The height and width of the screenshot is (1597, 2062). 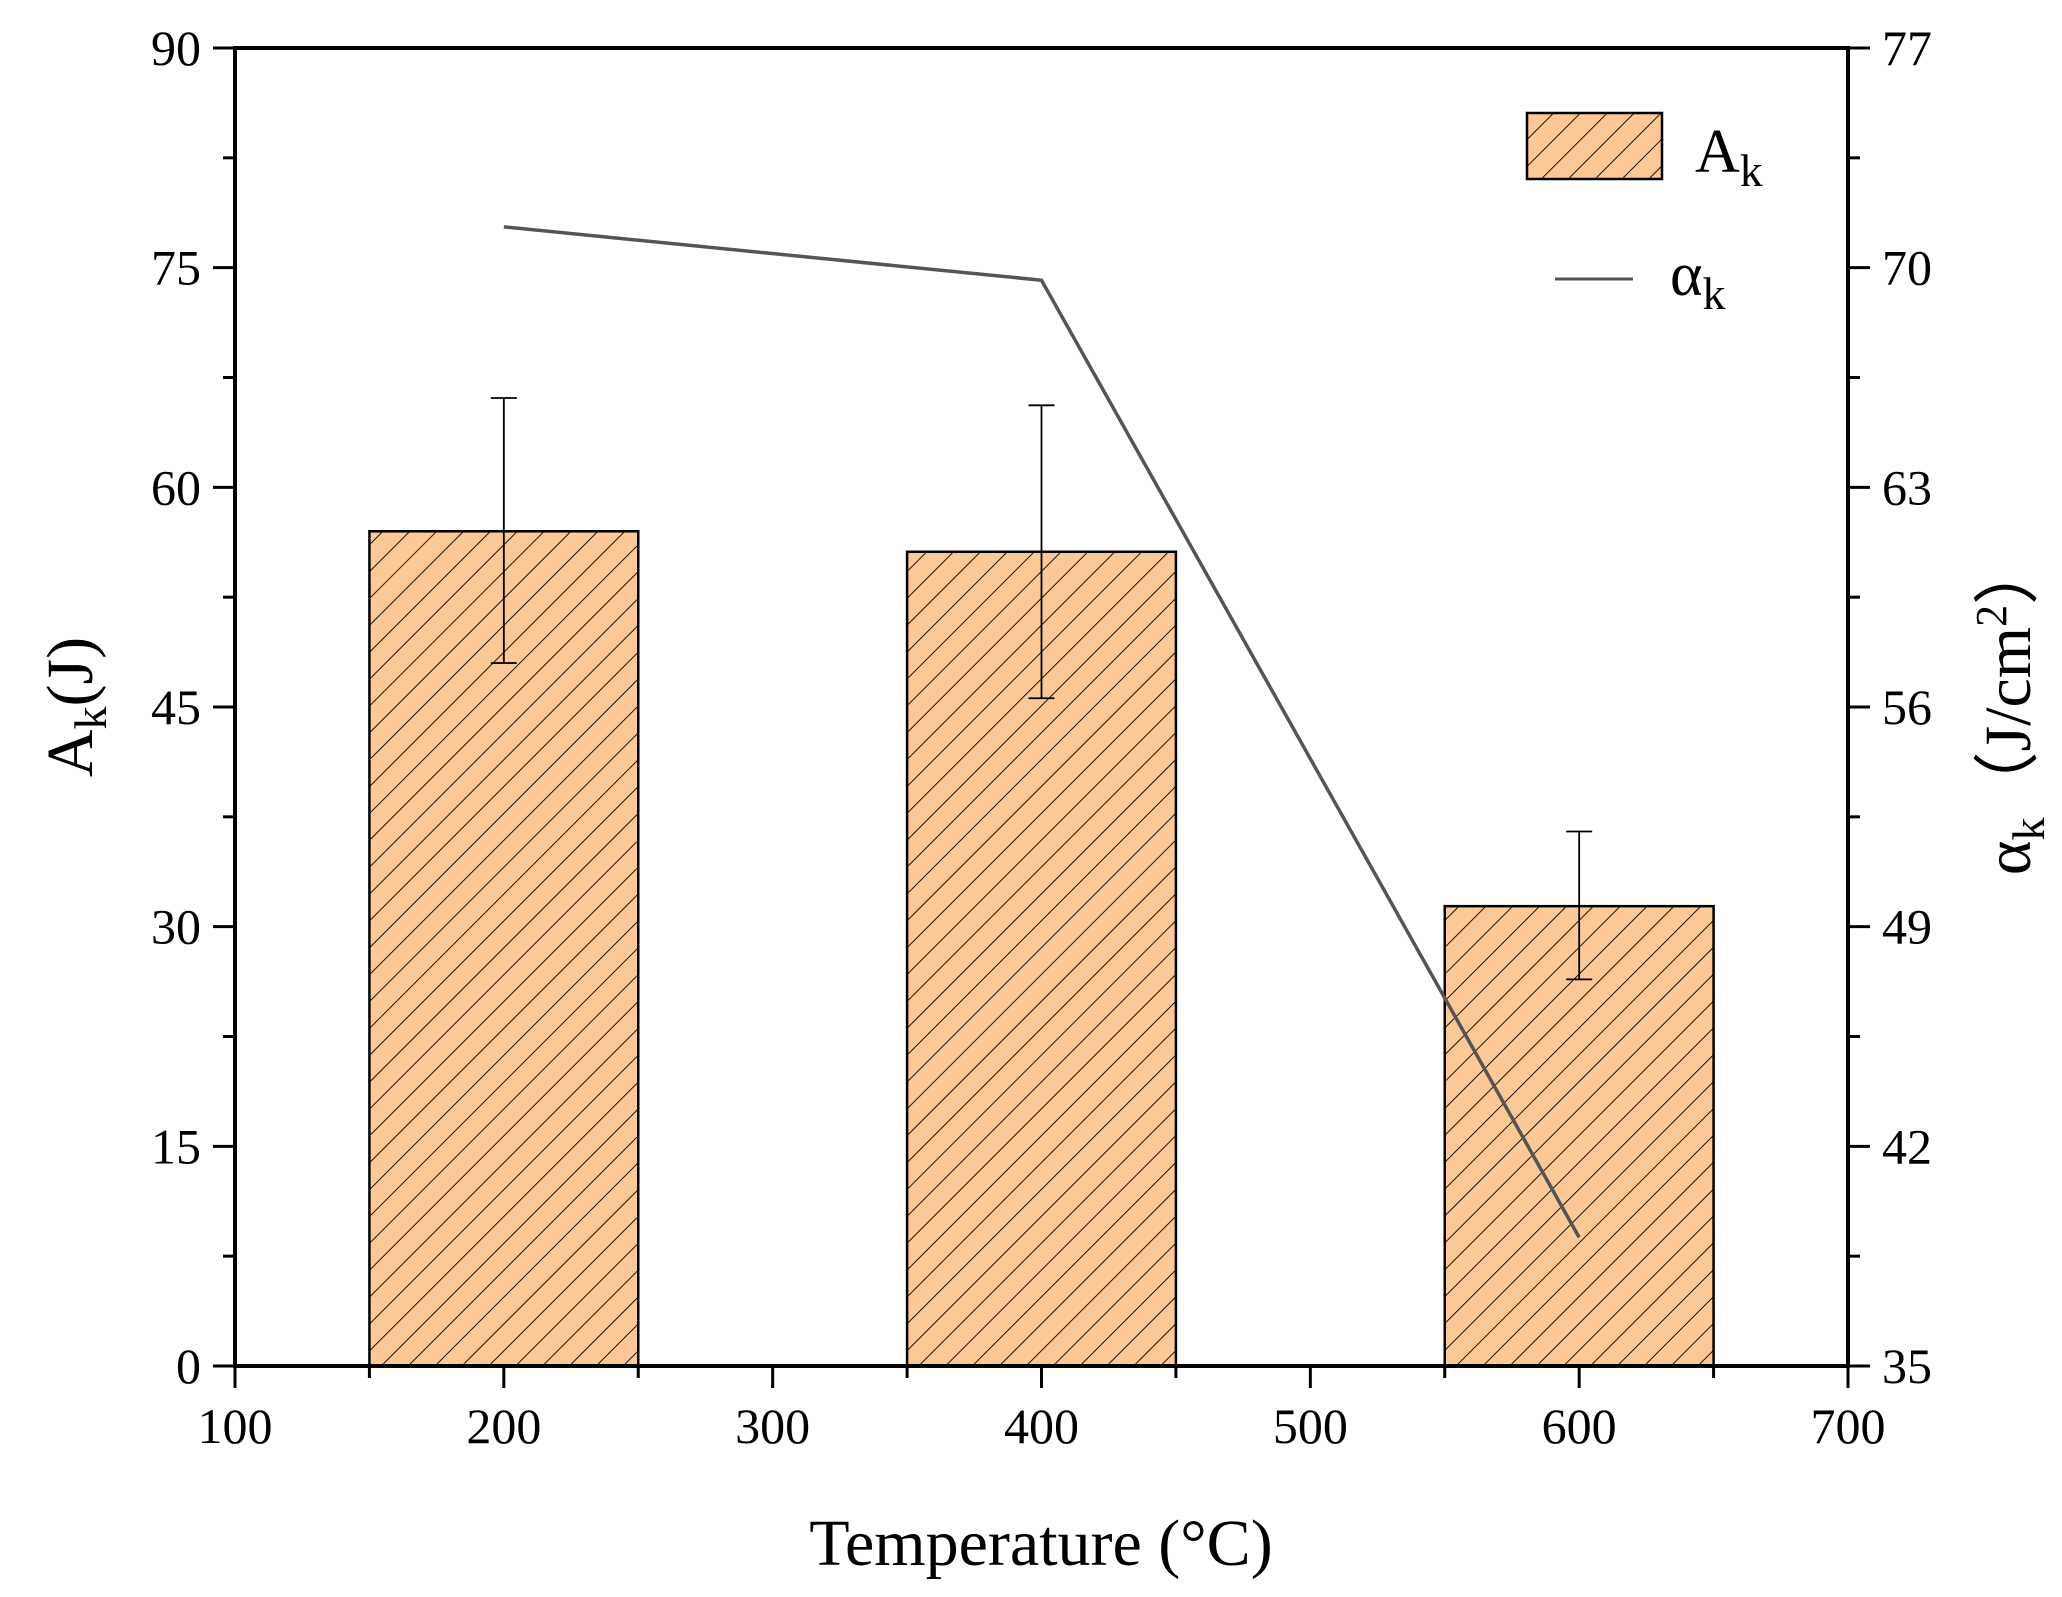 I want to click on left-axis-title-unit: (J), so click(x=70, y=672).